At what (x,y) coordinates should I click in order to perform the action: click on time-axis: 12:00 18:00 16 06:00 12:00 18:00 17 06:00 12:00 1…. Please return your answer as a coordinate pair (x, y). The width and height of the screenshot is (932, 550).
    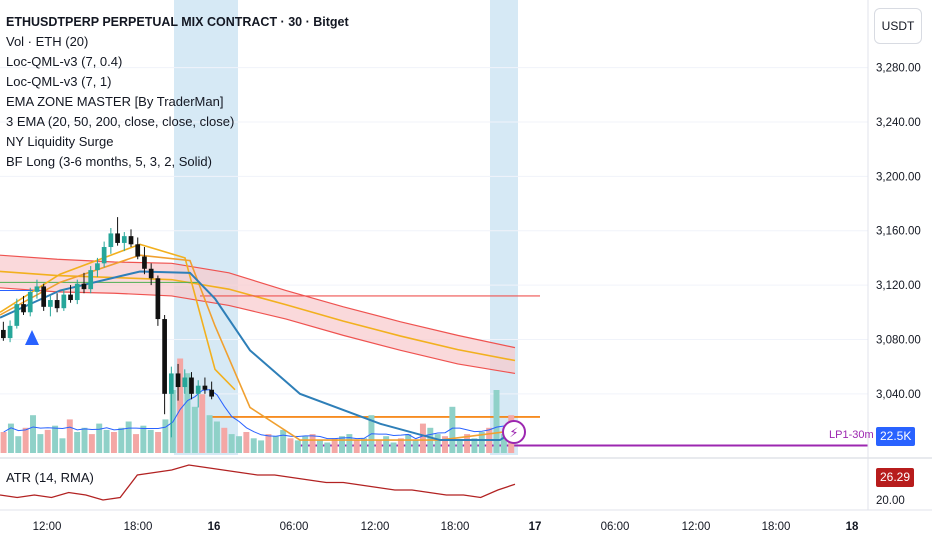
    Looking at the image, I should click on (466, 521).